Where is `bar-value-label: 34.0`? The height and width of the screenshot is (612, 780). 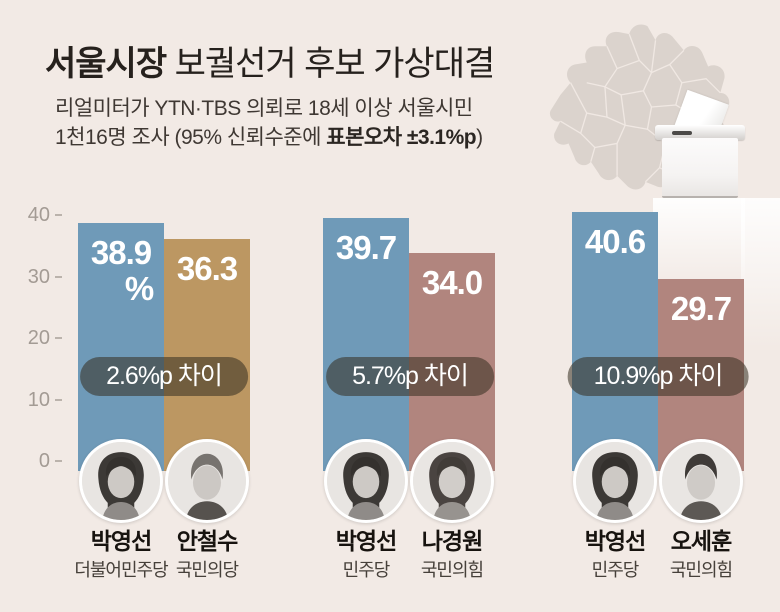
bar-value-label: 34.0 is located at coordinates (452, 282).